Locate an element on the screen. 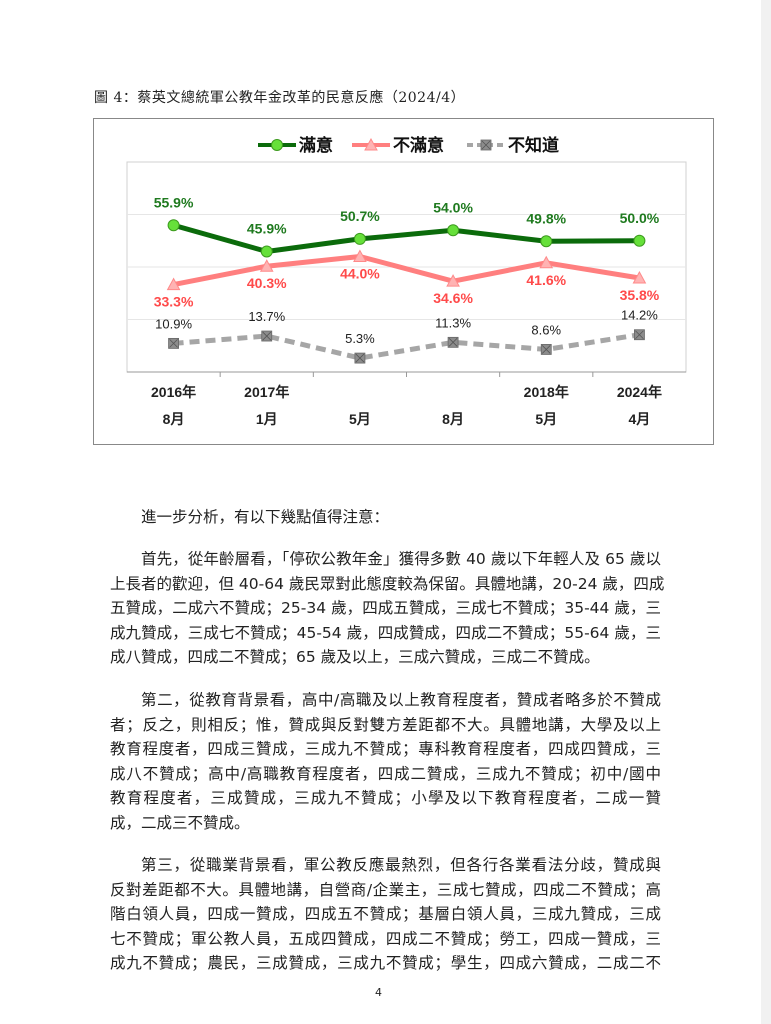  text-line: 反對差距都不大。具體地講，自營商/企業主，三成七贊成，四成二不贊成；高 is located at coordinates (385, 889).